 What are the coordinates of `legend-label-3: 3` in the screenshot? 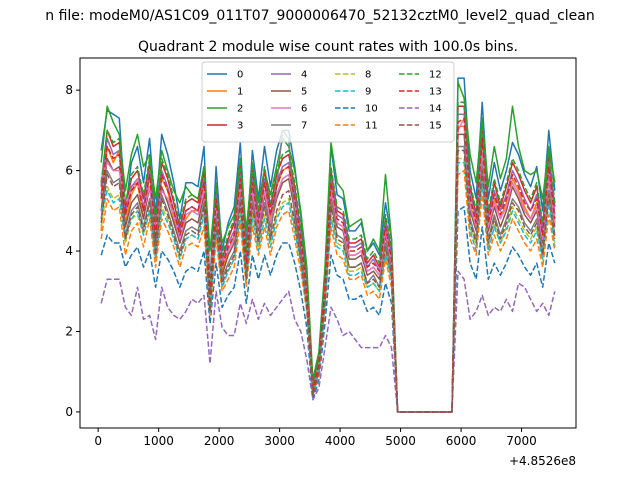 It's located at (240, 126).